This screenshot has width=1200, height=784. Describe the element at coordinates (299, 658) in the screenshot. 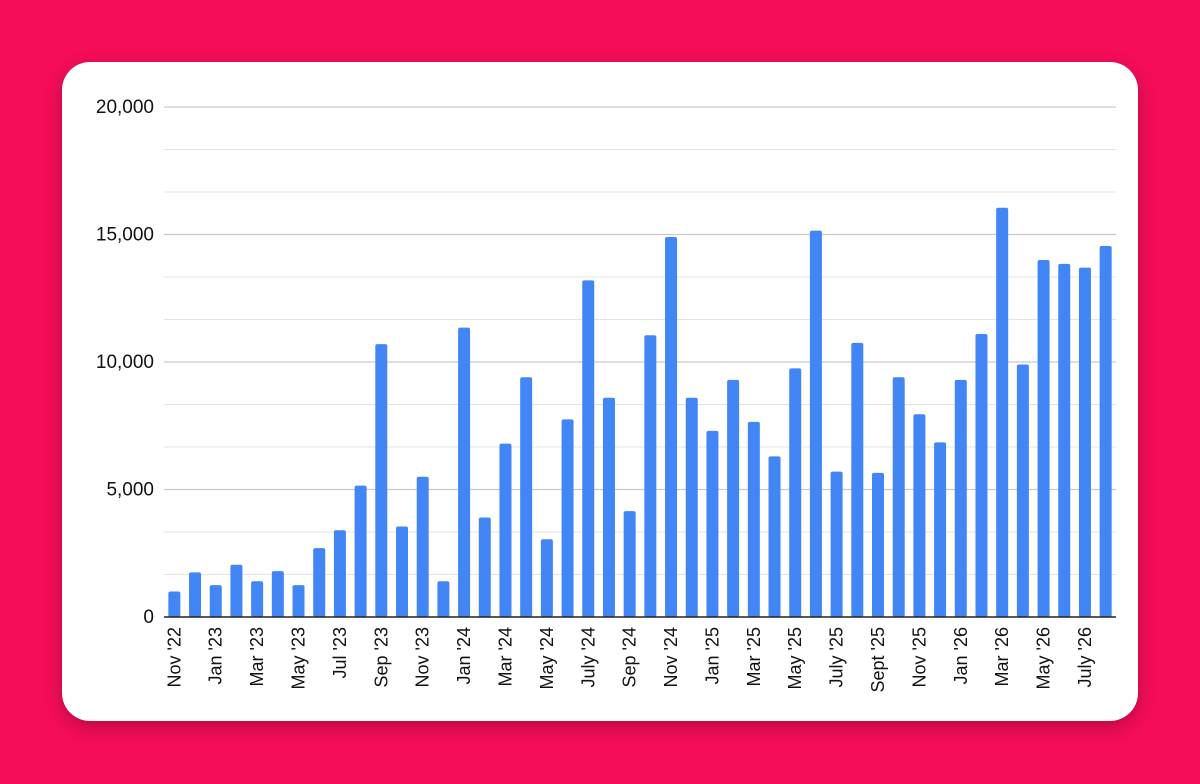

I see `x-tick-label: May '23` at that location.